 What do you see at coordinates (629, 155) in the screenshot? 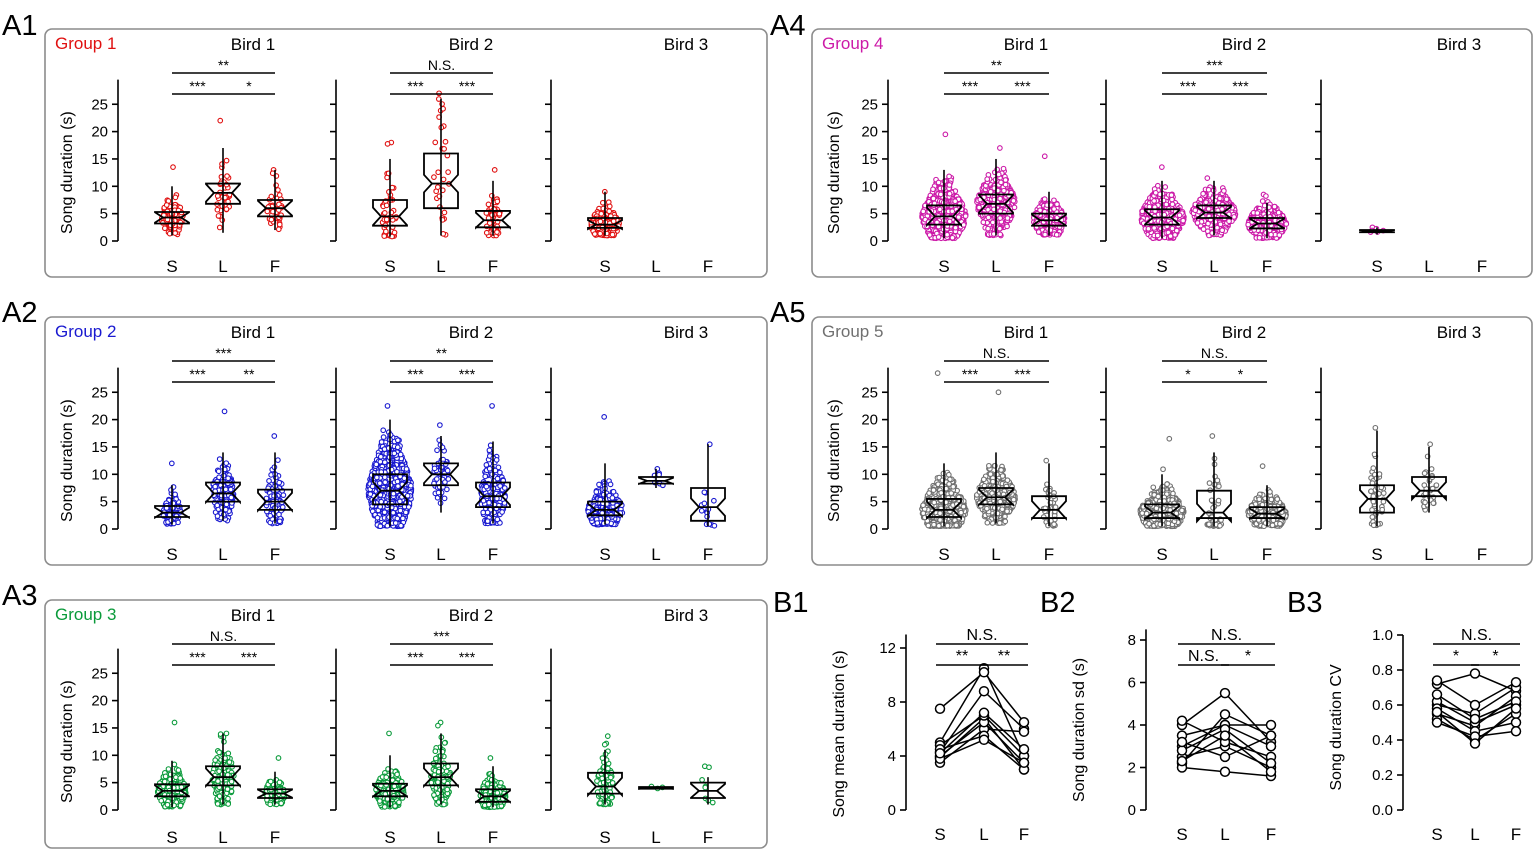
I see `bird-subplot: Bird 3S L F` at bounding box center [629, 155].